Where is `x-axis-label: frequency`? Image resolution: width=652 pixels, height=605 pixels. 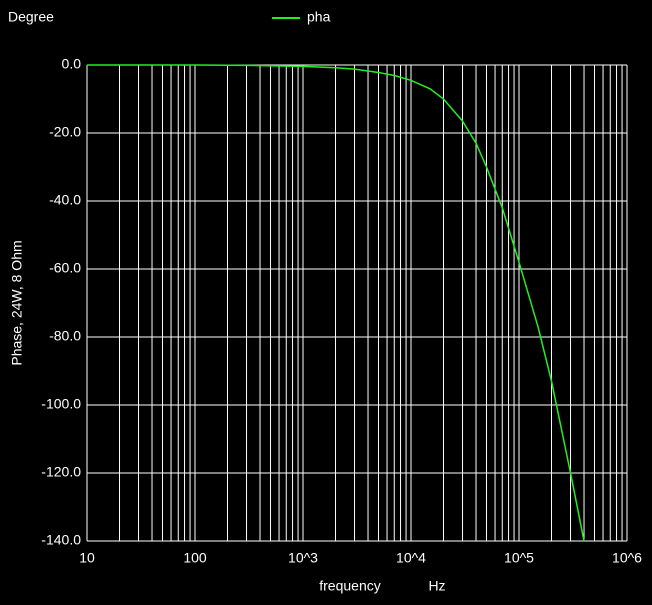 x-axis-label: frequency is located at coordinates (349, 586).